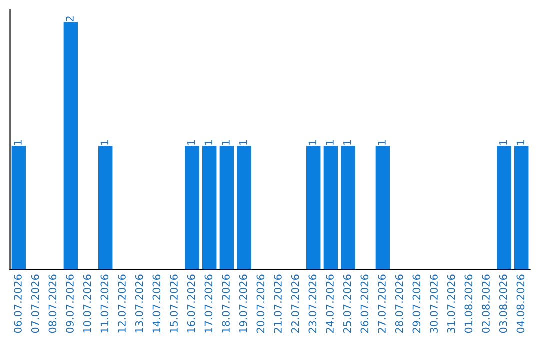 The width and height of the screenshot is (540, 340). What do you see at coordinates (35, 304) in the screenshot?
I see `x-tick-label: 07.07.2026` at bounding box center [35, 304].